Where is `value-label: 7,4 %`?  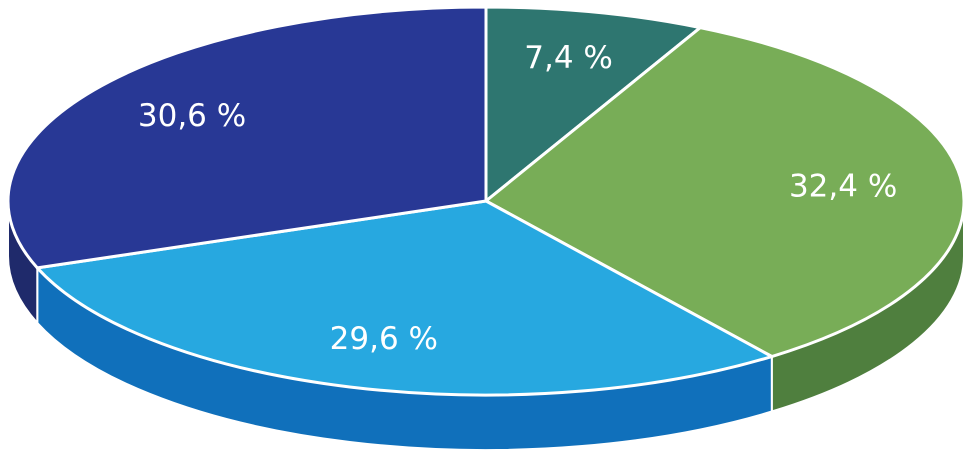
value-label: 7,4 % is located at coordinates (568, 58).